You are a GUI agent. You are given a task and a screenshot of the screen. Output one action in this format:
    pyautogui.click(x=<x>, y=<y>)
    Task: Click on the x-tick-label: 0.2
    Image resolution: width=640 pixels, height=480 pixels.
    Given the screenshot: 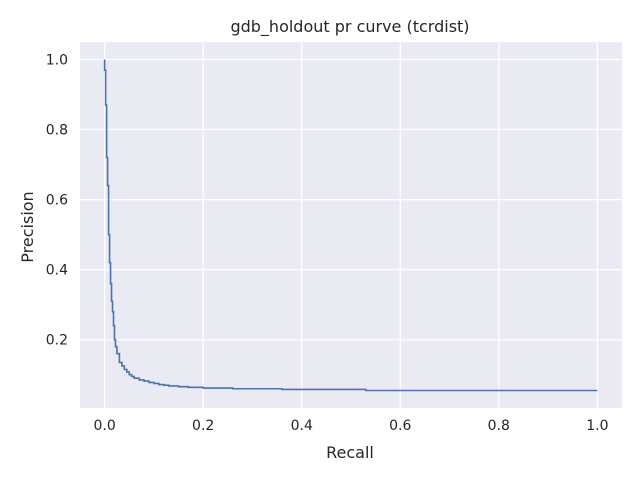 What is the action you would take?
    pyautogui.click(x=203, y=426)
    